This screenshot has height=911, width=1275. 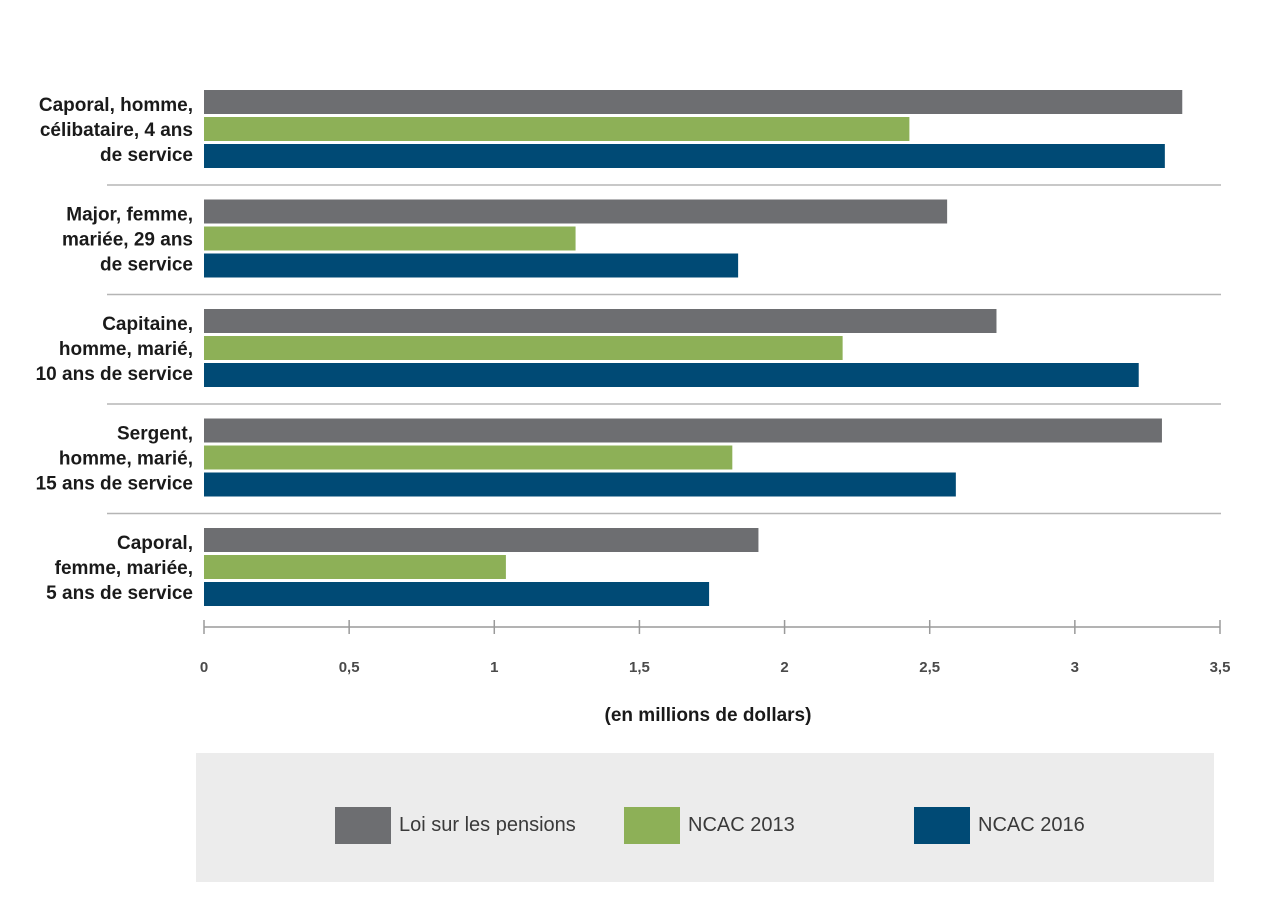 I want to click on x-tick-label-2: 0,5, so click(x=349, y=667).